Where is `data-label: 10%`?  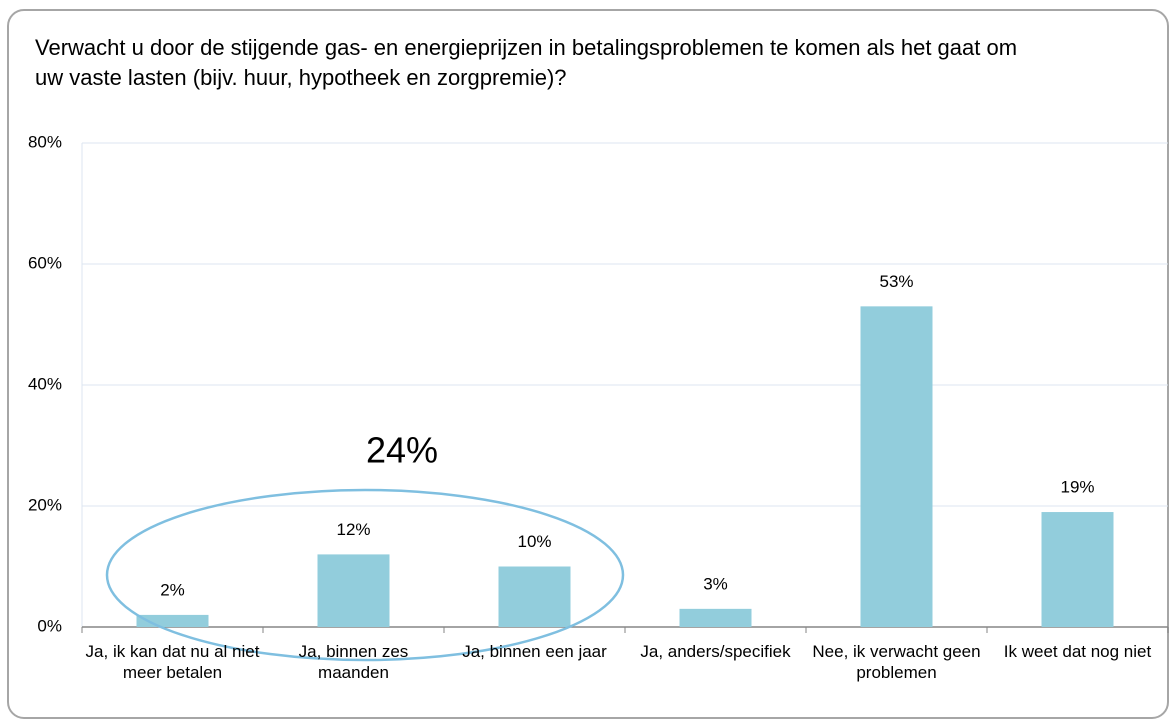
data-label: 10% is located at coordinates (534, 541).